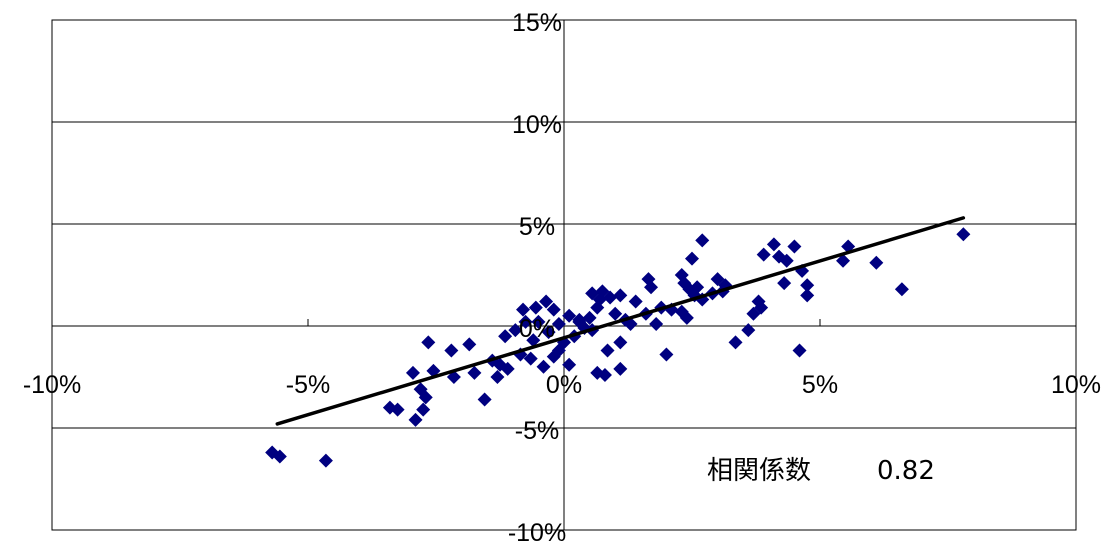 The width and height of the screenshot is (1115, 547). What do you see at coordinates (52, 385) in the screenshot?
I see `x-tick-label: -10%` at bounding box center [52, 385].